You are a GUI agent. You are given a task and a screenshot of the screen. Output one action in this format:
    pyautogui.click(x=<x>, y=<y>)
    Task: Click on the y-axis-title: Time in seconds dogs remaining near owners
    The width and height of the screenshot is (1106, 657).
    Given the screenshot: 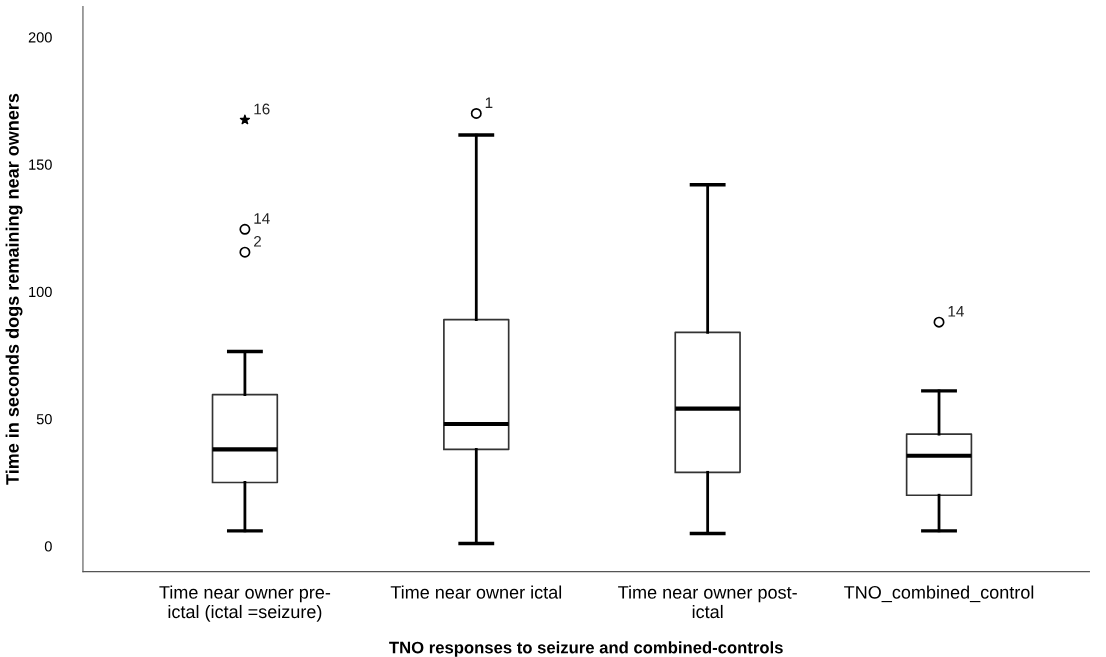 What is the action you would take?
    pyautogui.click(x=14, y=289)
    